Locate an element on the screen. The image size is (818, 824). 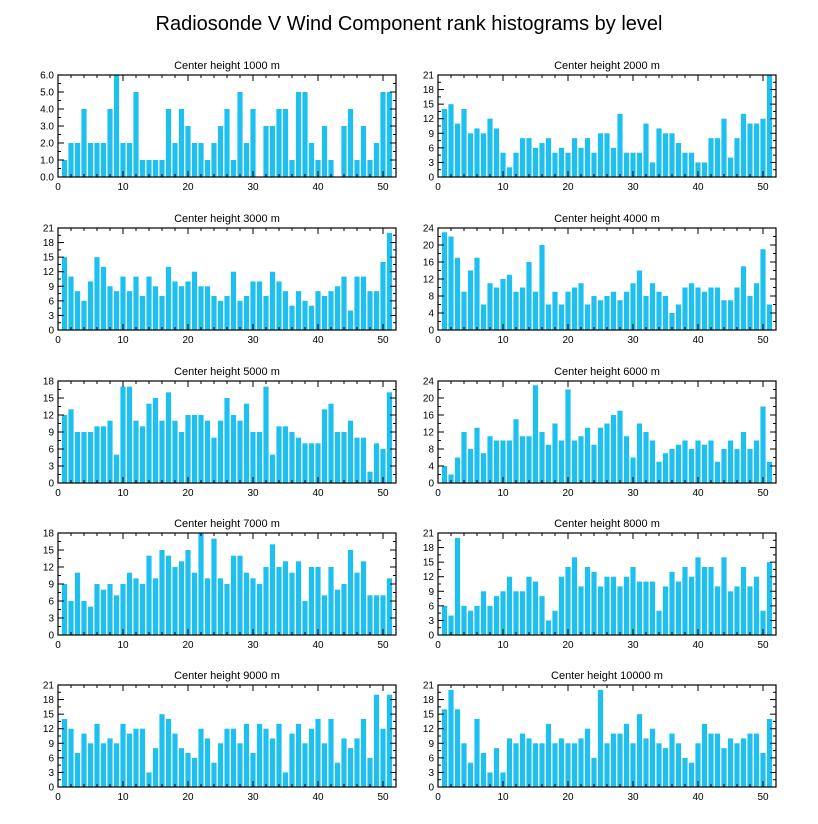
x-tick-label: 30 is located at coordinates (633, 187).